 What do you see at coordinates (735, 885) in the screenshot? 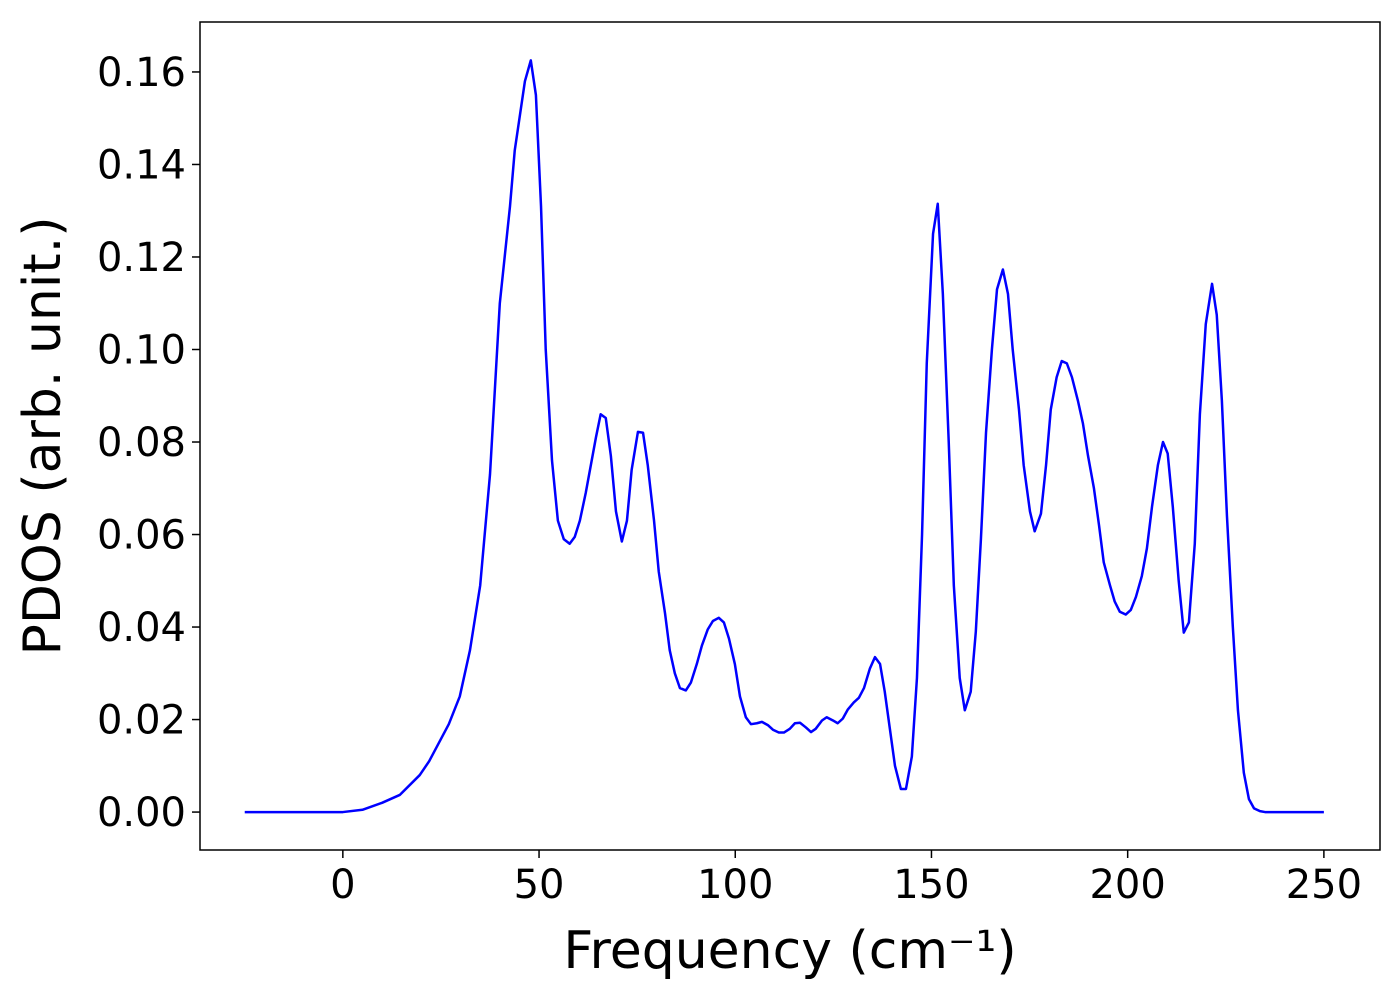
I see `x-tick-label: 100` at bounding box center [735, 885].